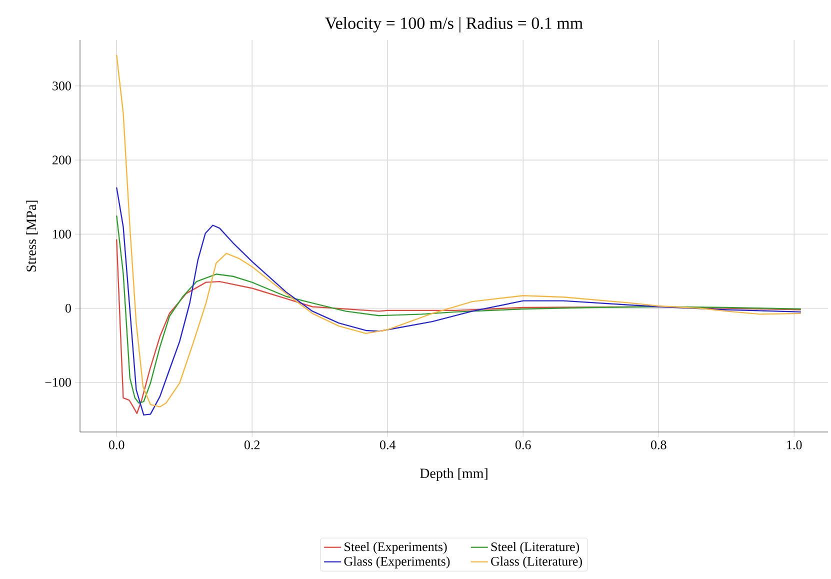  I want to click on legend-label: Glass (Literature), so click(536, 562).